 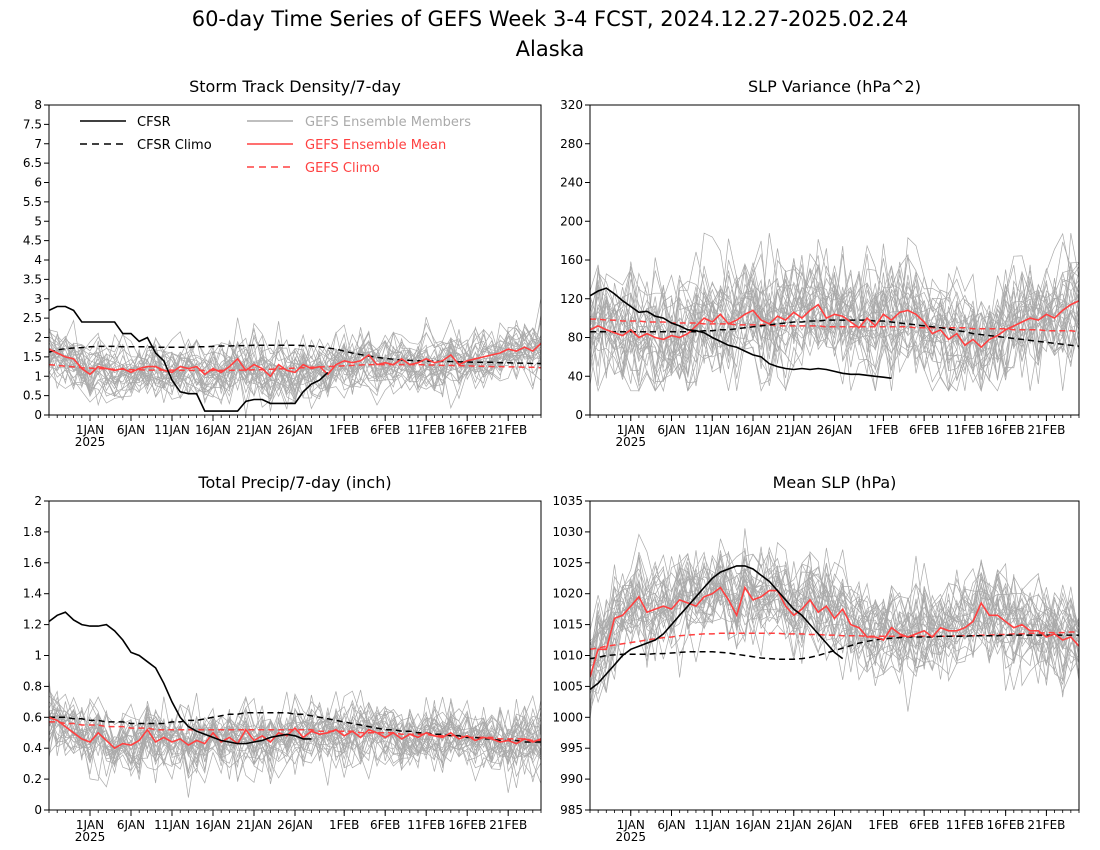 I want to click on y-tick-label: 1020, so click(x=567, y=594).